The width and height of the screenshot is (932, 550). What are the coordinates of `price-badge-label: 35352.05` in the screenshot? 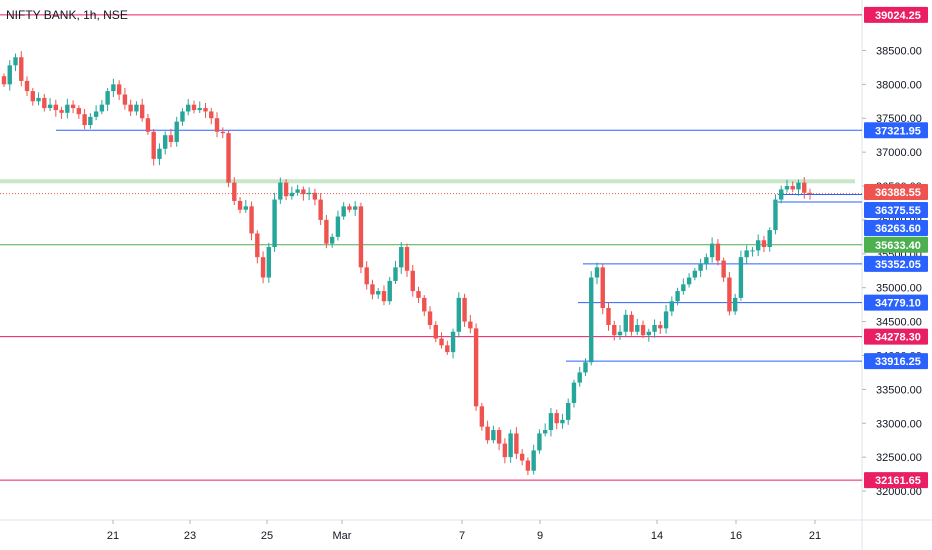 It's located at (898, 265).